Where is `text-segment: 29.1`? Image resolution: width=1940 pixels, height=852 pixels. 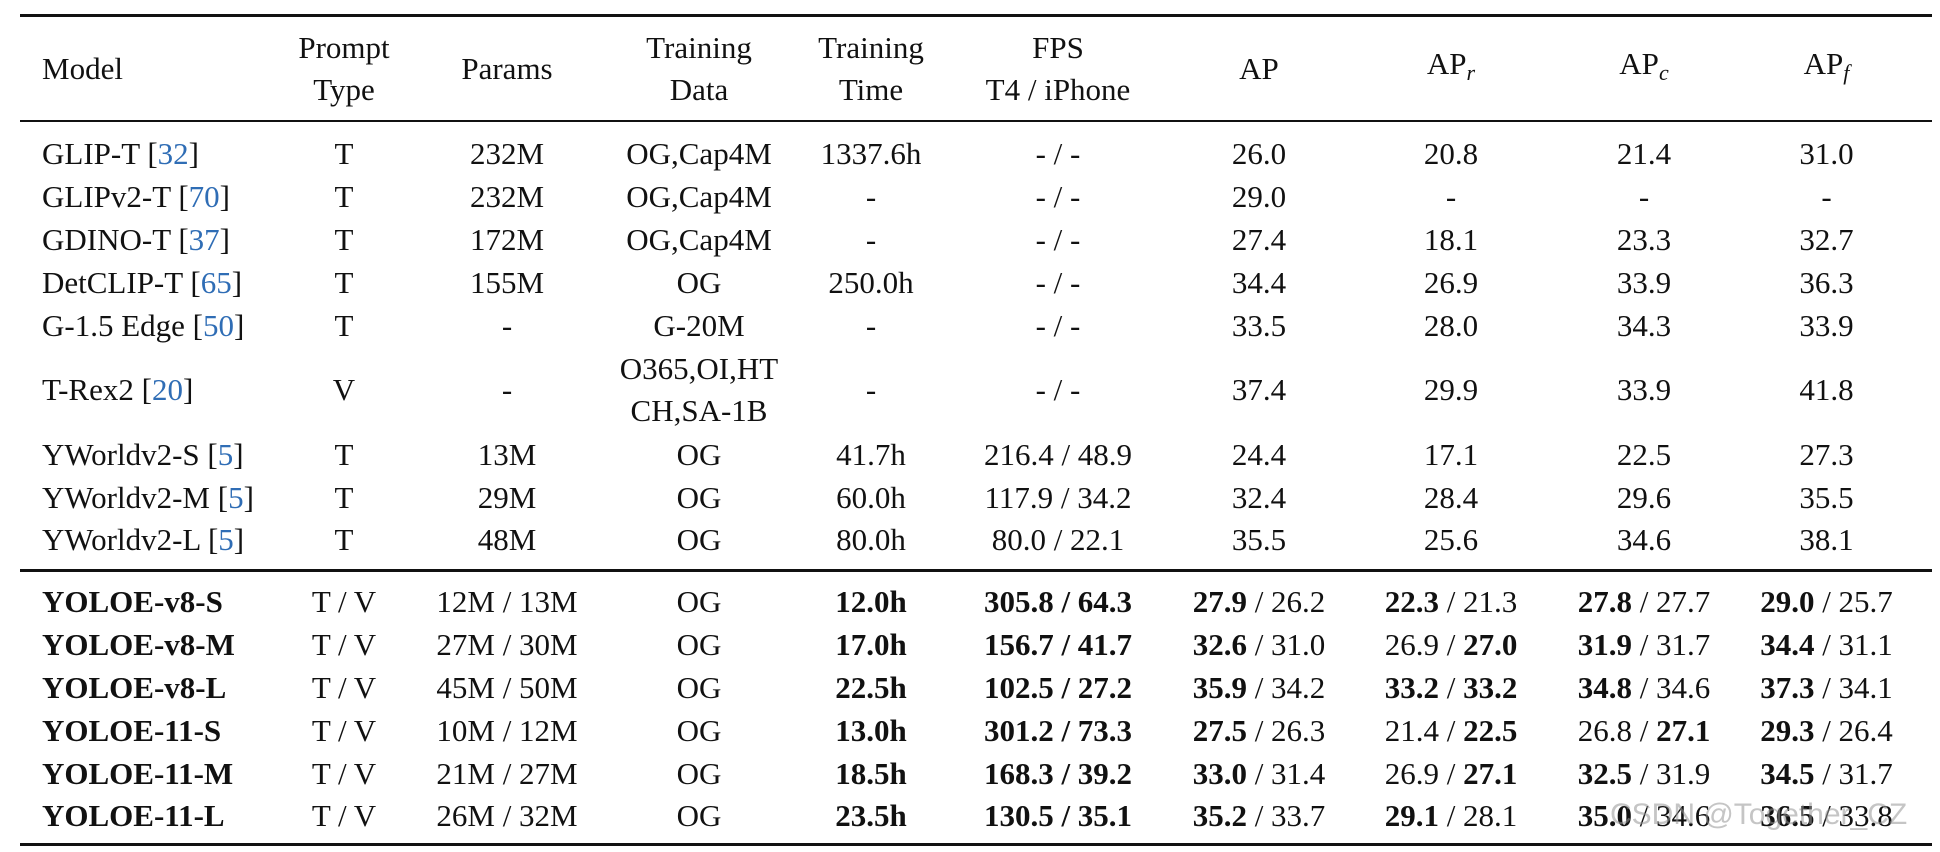 text-segment: 29.1 is located at coordinates (1411, 815).